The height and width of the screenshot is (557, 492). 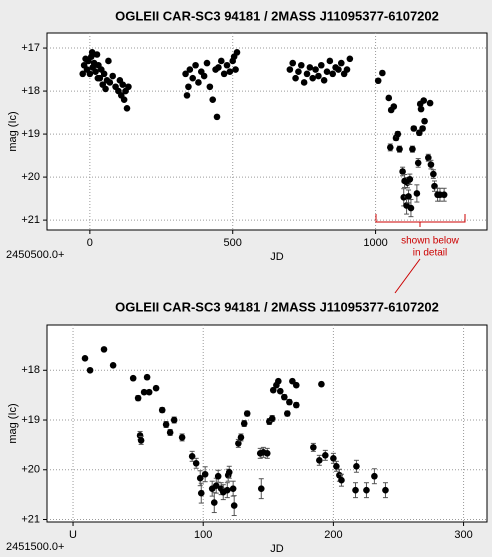 What do you see at coordinates (90, 243) in the screenshot?
I see `x-tick-label: 0` at bounding box center [90, 243].